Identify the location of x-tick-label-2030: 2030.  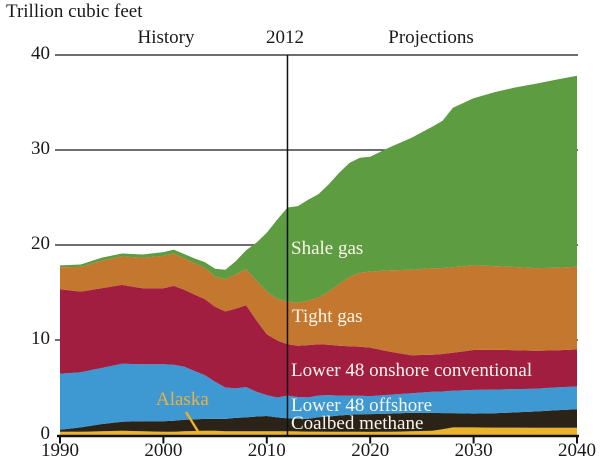
(473, 450).